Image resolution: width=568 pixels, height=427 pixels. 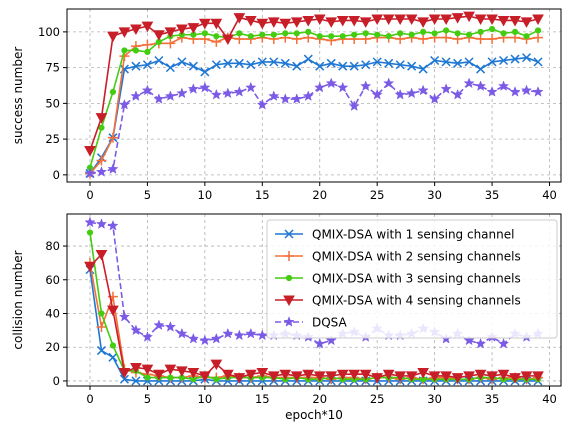 I want to click on y-tick-label: 50, so click(x=52, y=103).